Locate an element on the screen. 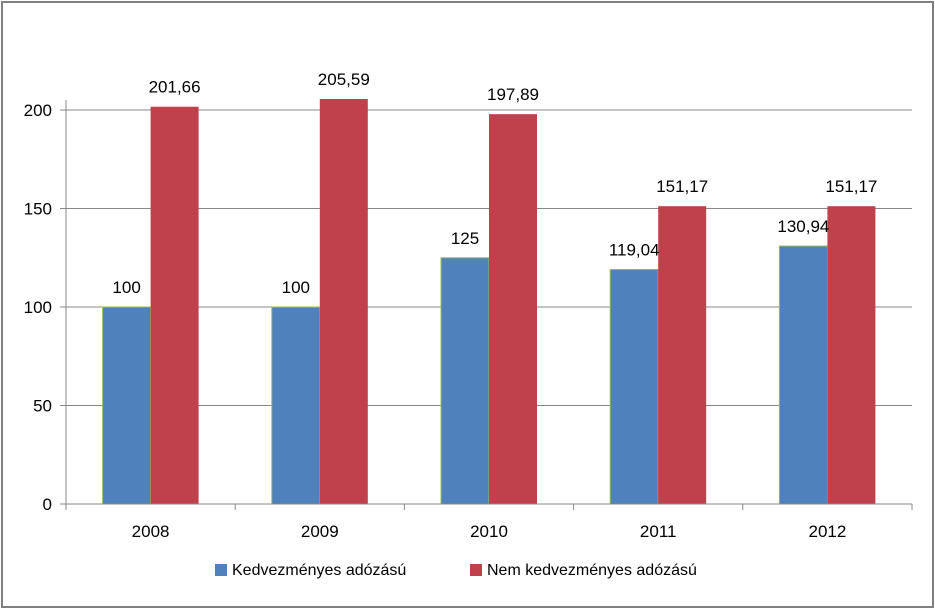 This screenshot has height=609, width=935. y-tick-label: 100 is located at coordinates (38, 307).